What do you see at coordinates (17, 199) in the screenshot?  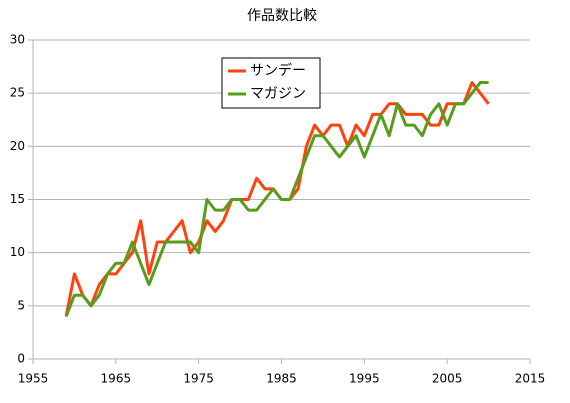 I see `y-tick-label: 15` at bounding box center [17, 199].